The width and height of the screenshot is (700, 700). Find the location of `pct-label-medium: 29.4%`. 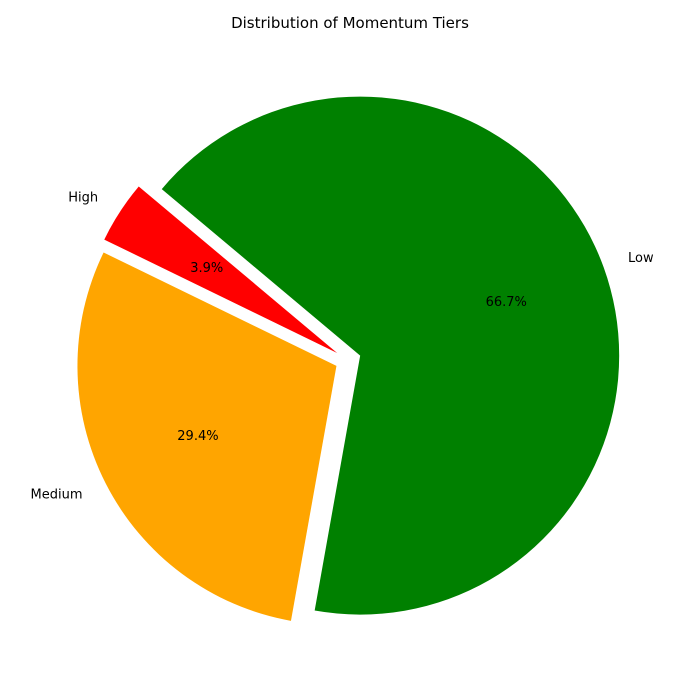

pct-label-medium: 29.4% is located at coordinates (197, 436).